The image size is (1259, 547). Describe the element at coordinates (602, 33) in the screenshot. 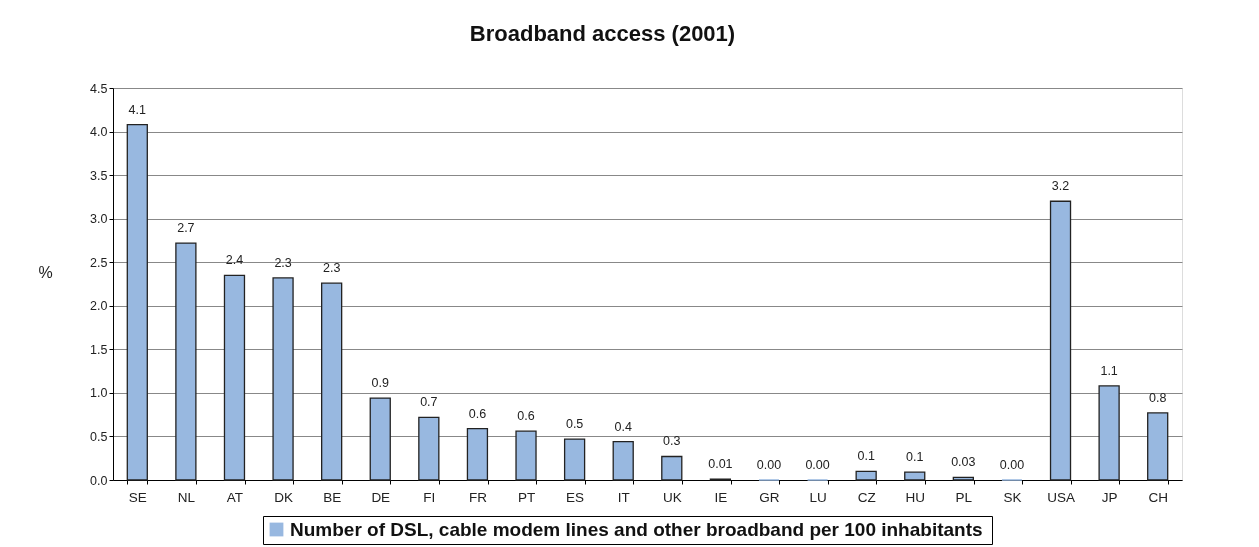

I see `chart-title: Broadband access (2001)` at that location.